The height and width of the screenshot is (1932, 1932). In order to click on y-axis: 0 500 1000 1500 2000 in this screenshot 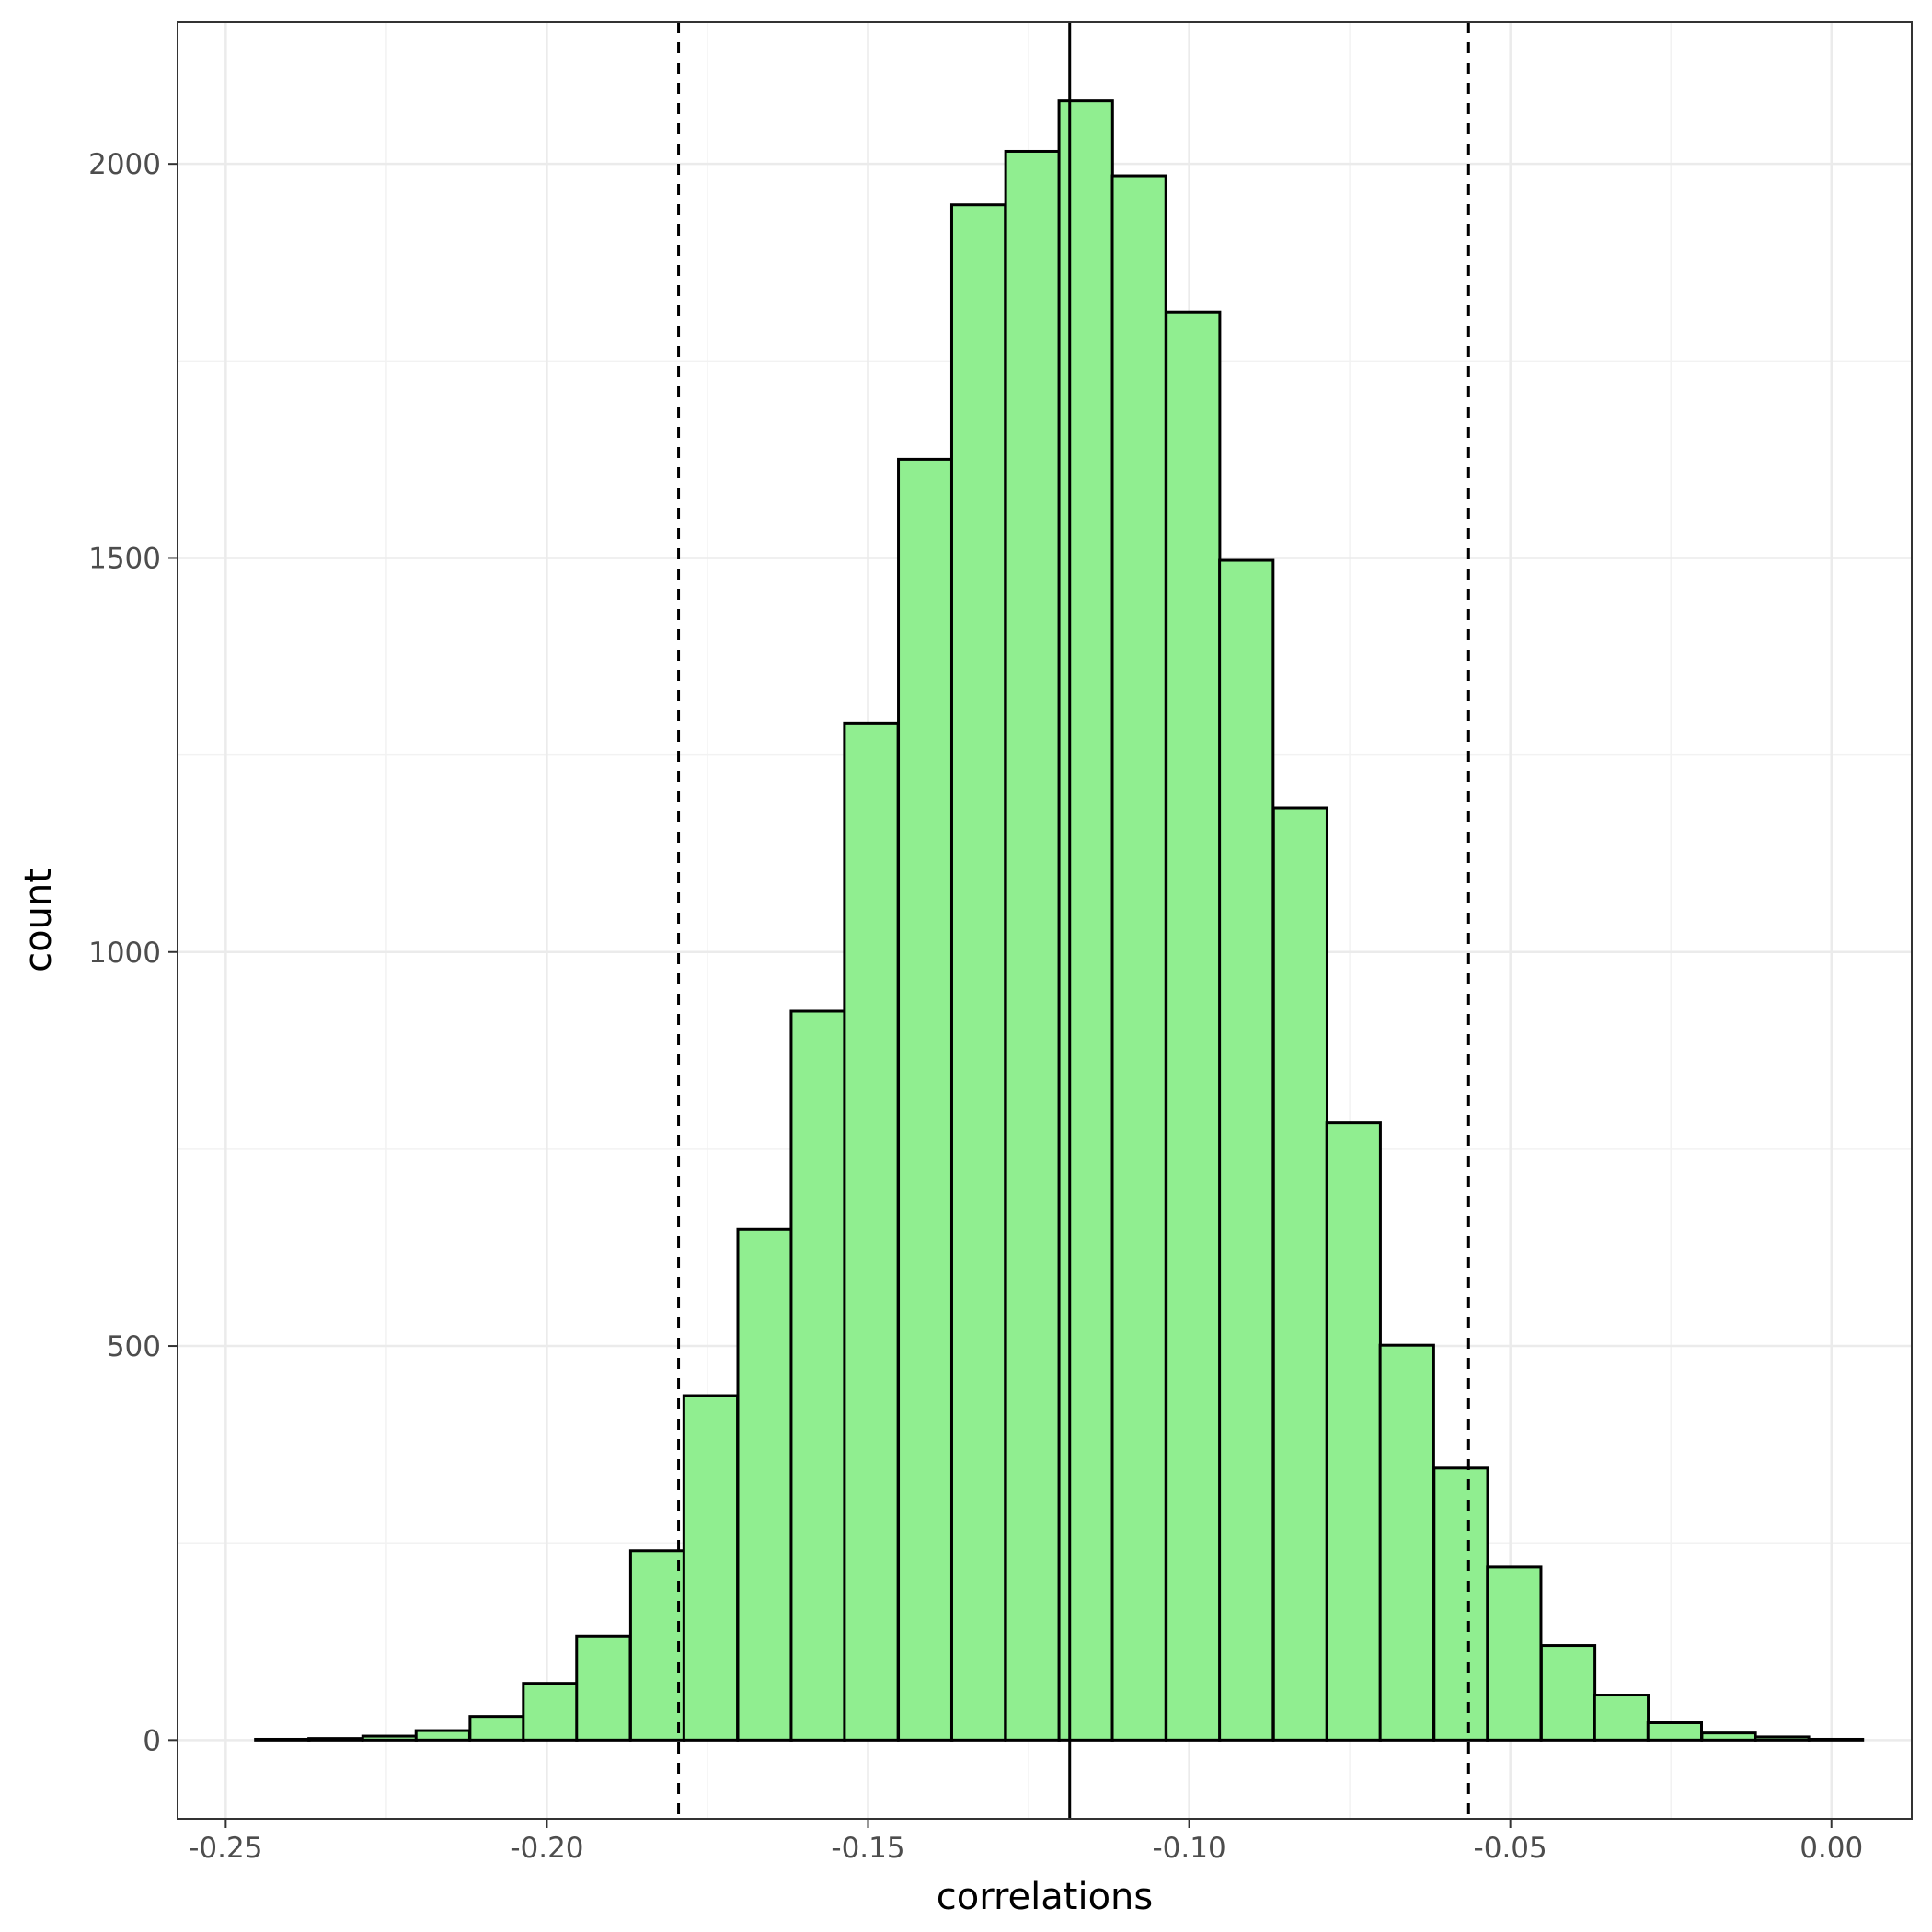, I will do `click(133, 952)`.